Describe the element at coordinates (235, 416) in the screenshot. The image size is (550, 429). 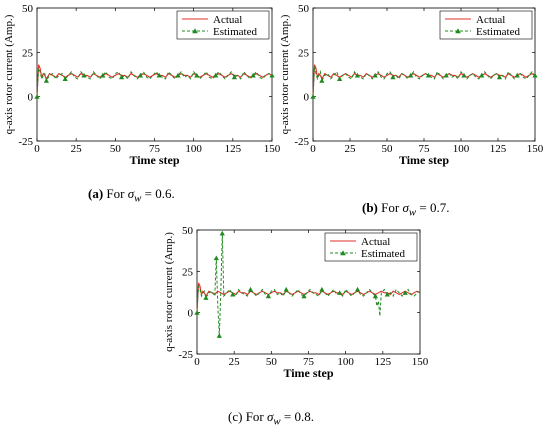
I see `caption-c-label: (c)` at that location.